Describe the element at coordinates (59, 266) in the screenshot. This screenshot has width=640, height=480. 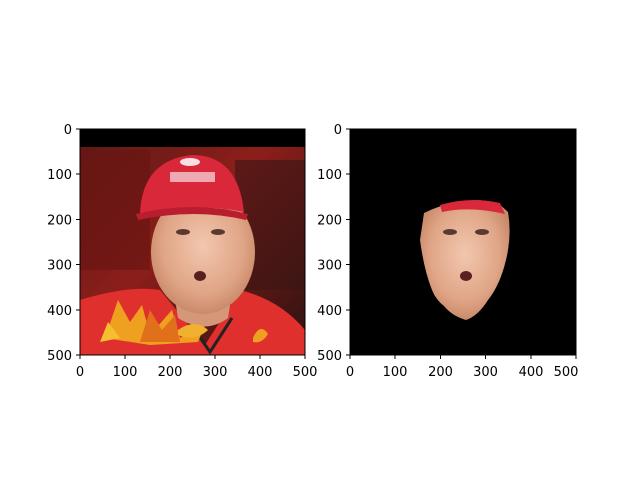
I see `left-ytick-label: 300` at that location.